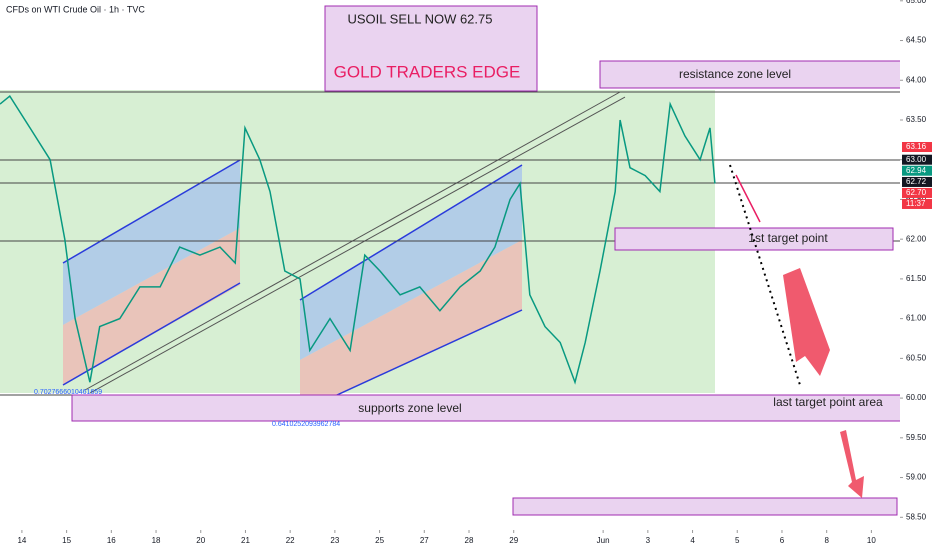 The width and height of the screenshot is (932, 550). Describe the element at coordinates (916, 477) in the screenshot. I see `y-tick-label: 59.00` at that location.